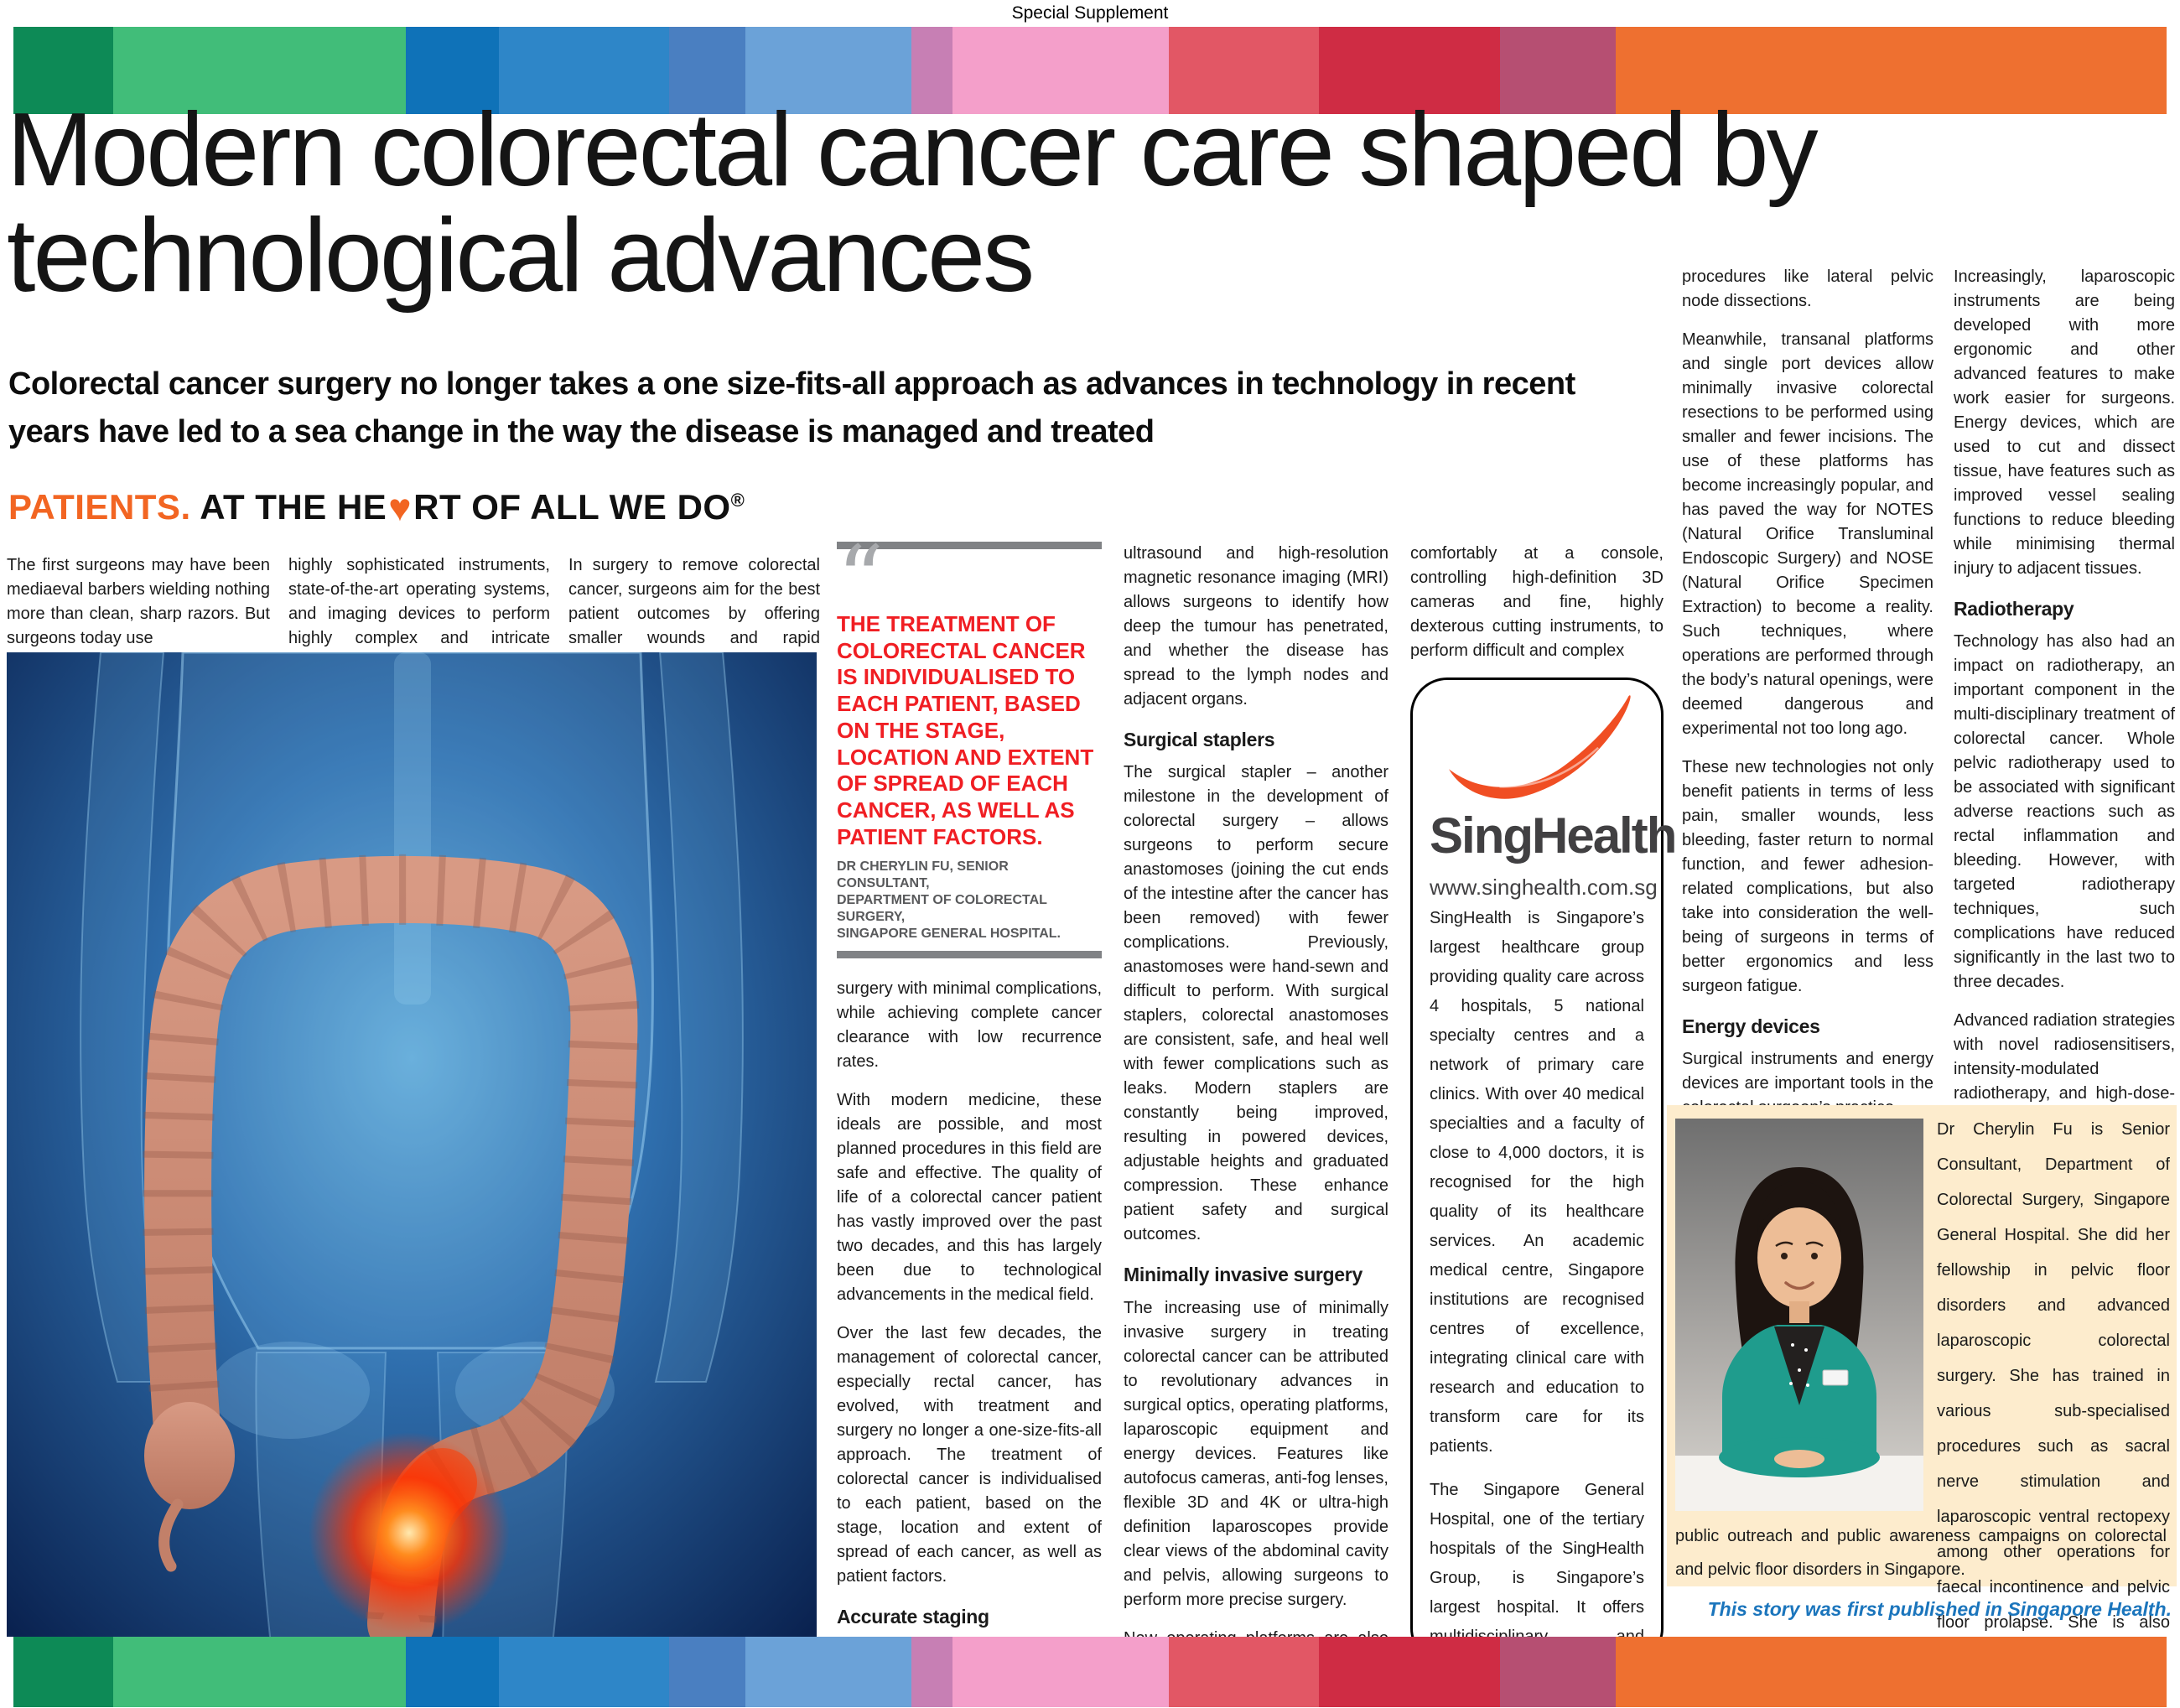 This screenshot has height=1708, width=2180. Describe the element at coordinates (1199, 740) in the screenshot. I see `section-heading-surgical-staplers: Surgical staplers` at that location.